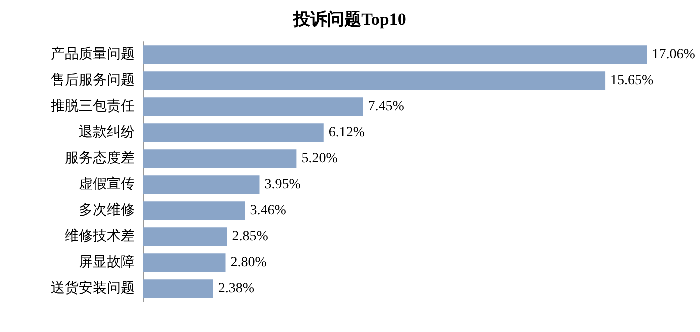 The width and height of the screenshot is (700, 332). What do you see at coordinates (268, 211) in the screenshot?
I see `data-label: 3.46%` at bounding box center [268, 211].